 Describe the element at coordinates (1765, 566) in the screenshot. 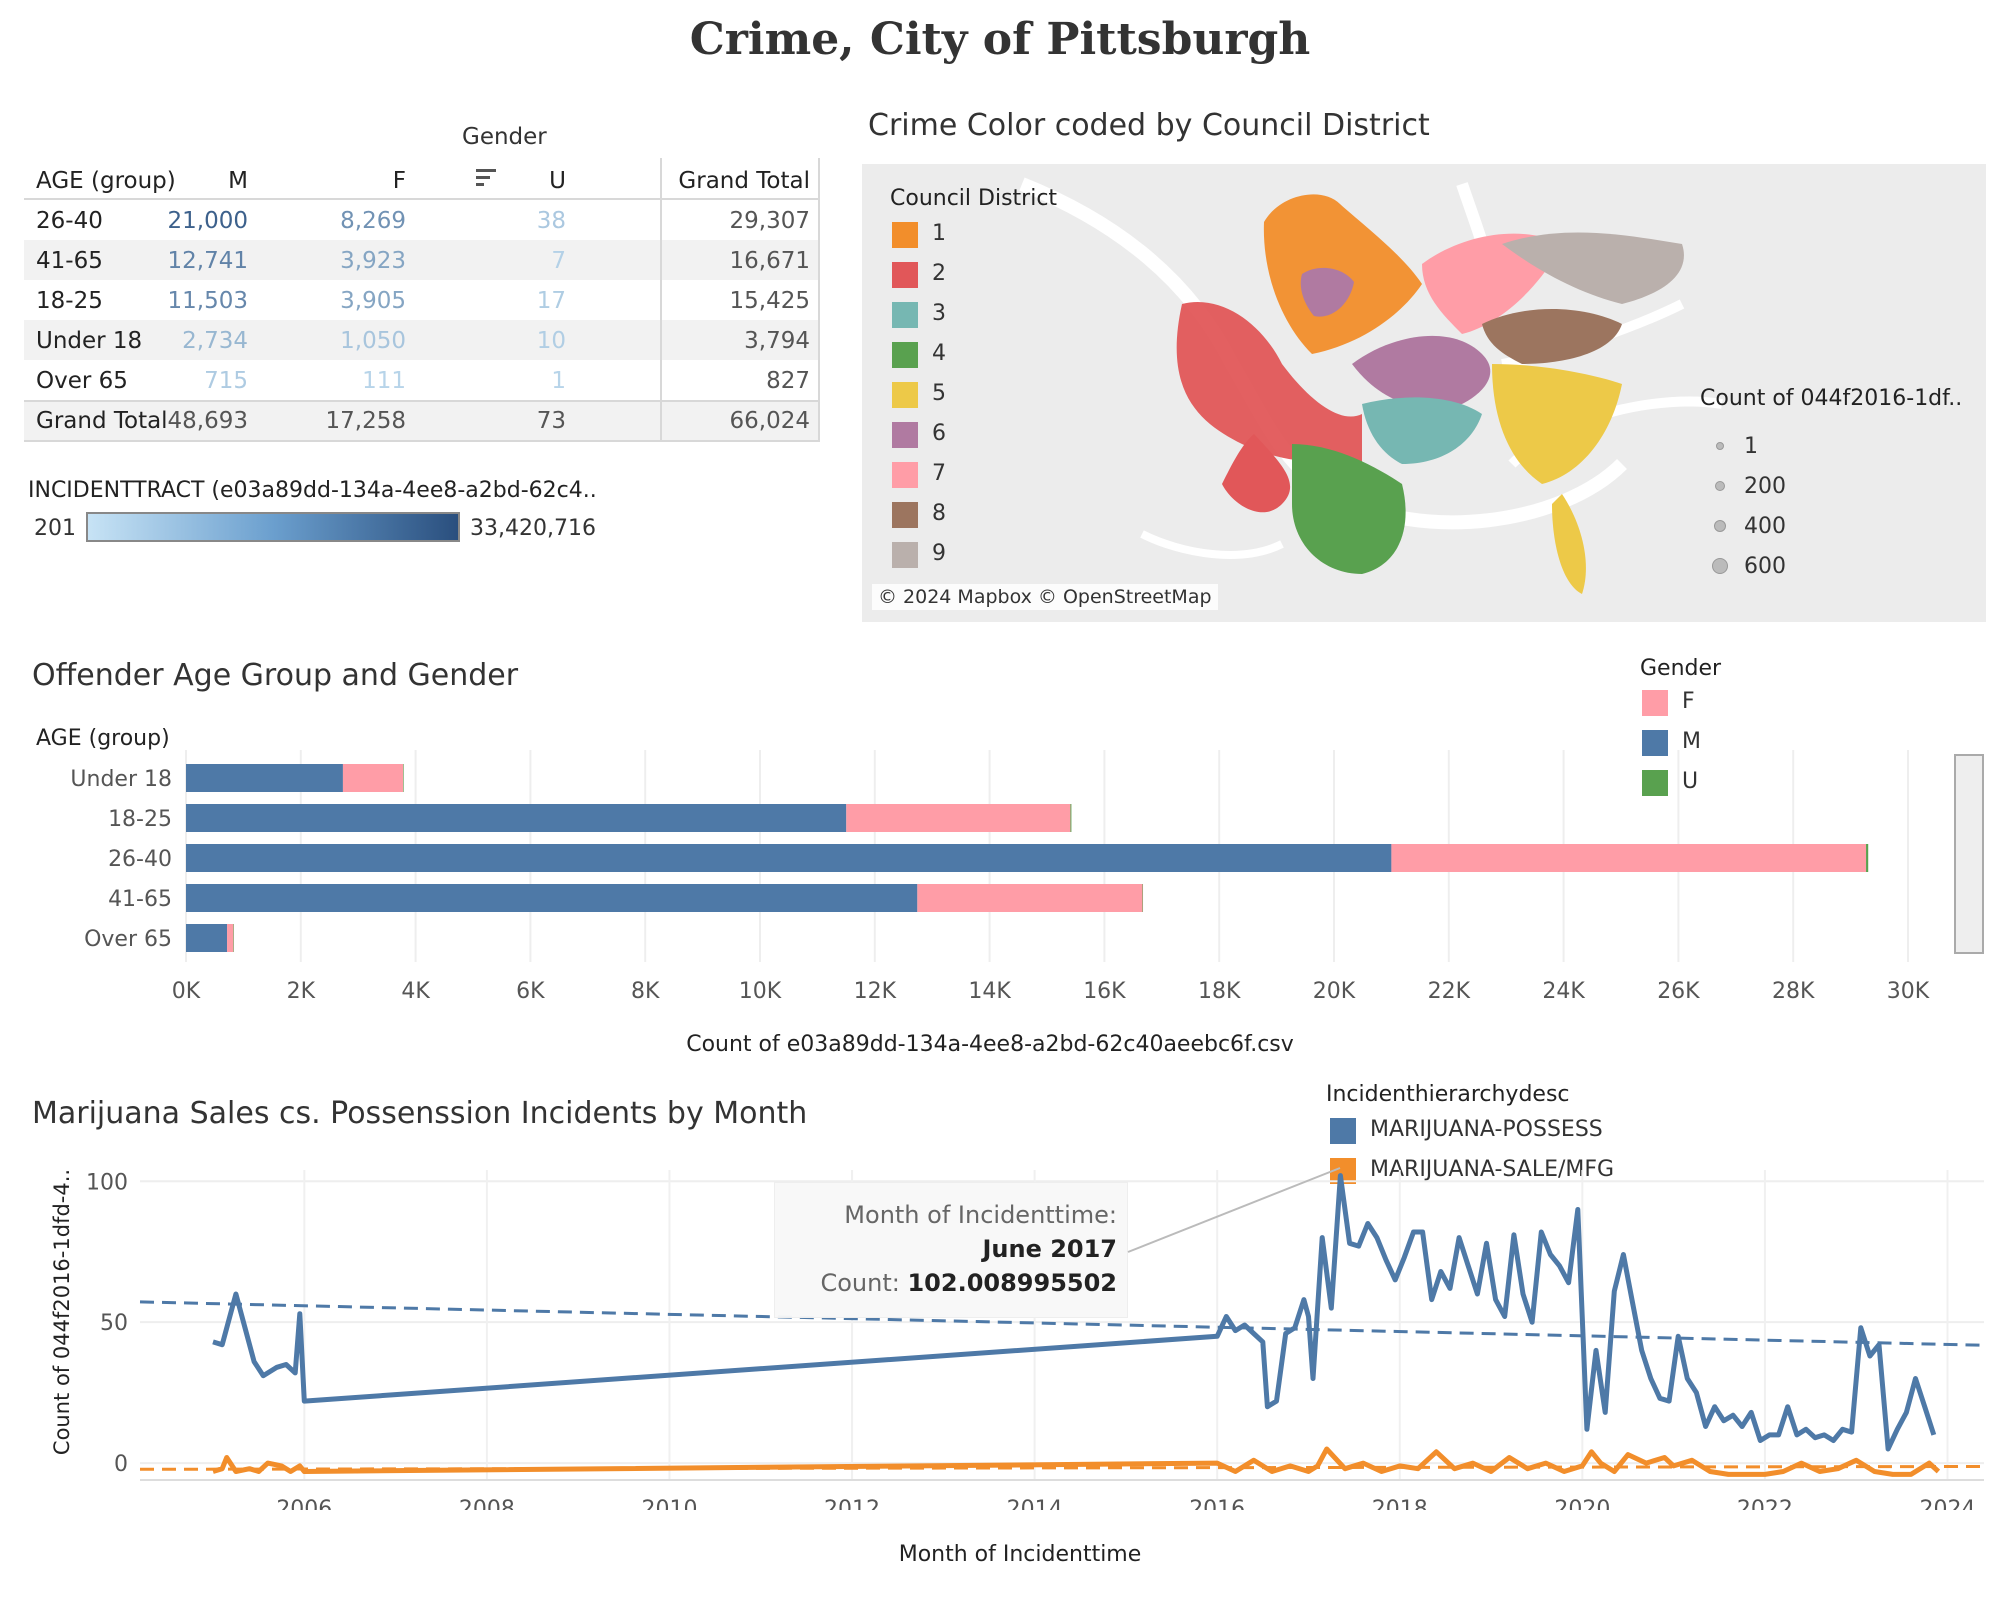

I see `size-legend-label: 600` at that location.